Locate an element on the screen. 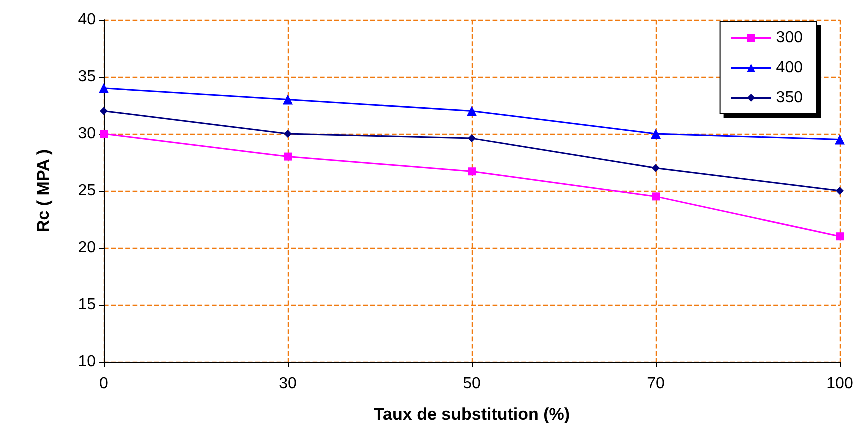 This screenshot has height=442, width=865. y-tick-label: 10 is located at coordinates (87, 362).